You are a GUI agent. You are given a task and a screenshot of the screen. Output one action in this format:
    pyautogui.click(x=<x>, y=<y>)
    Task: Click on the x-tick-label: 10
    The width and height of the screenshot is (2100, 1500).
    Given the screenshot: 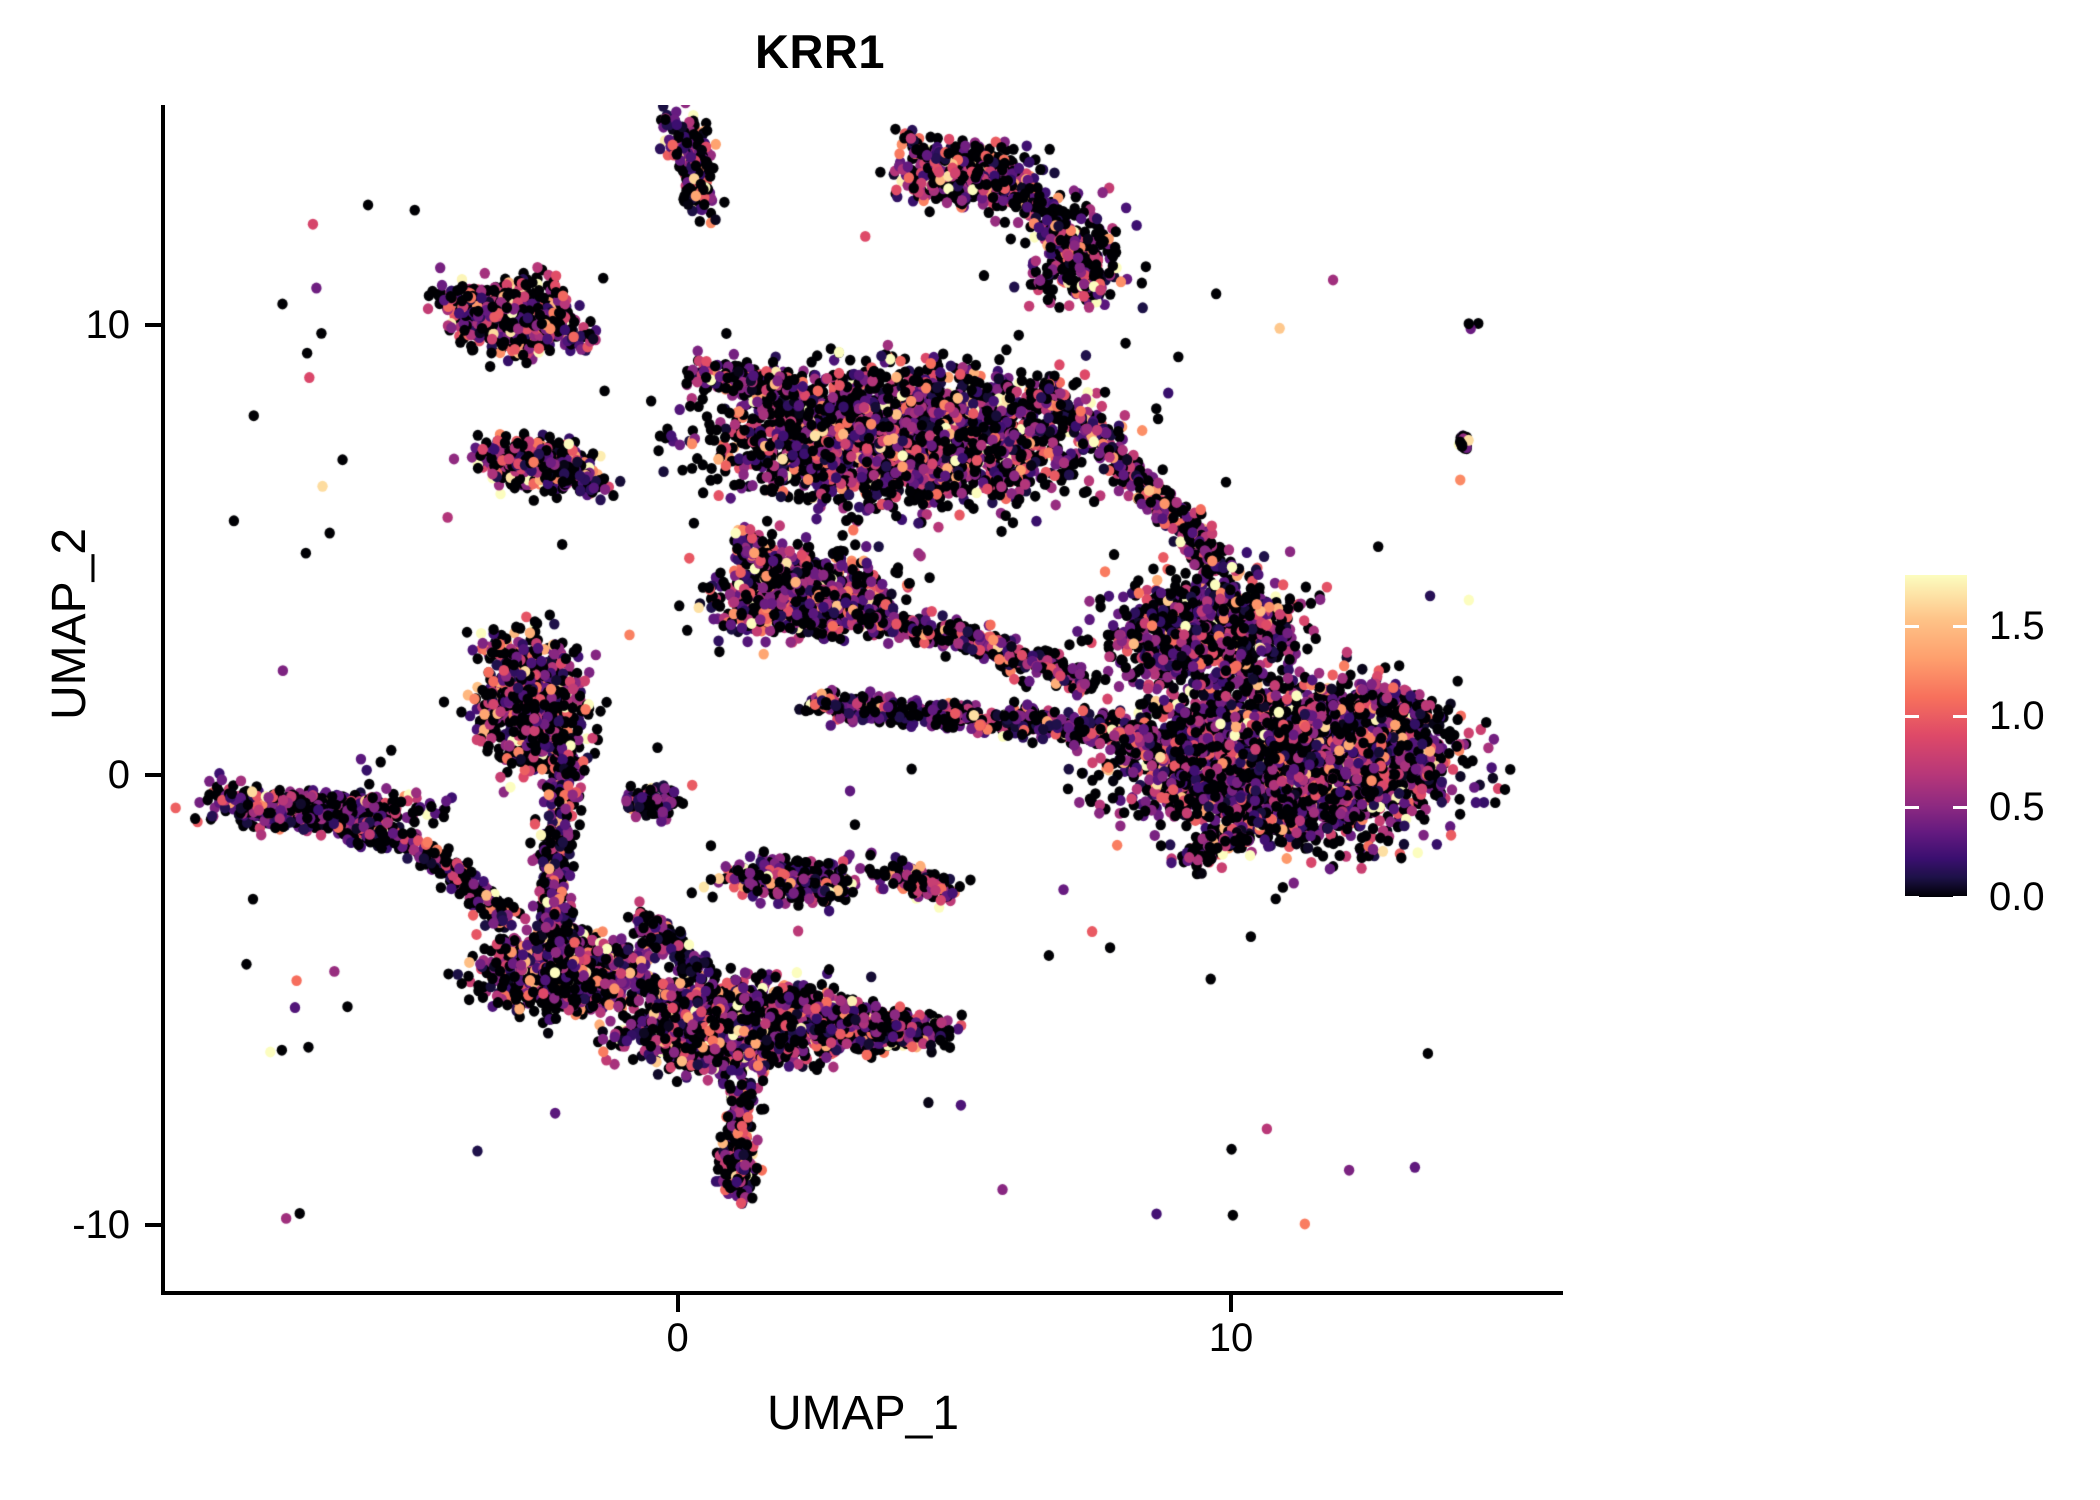 What is the action you would take?
    pyautogui.click(x=1231, y=1338)
    